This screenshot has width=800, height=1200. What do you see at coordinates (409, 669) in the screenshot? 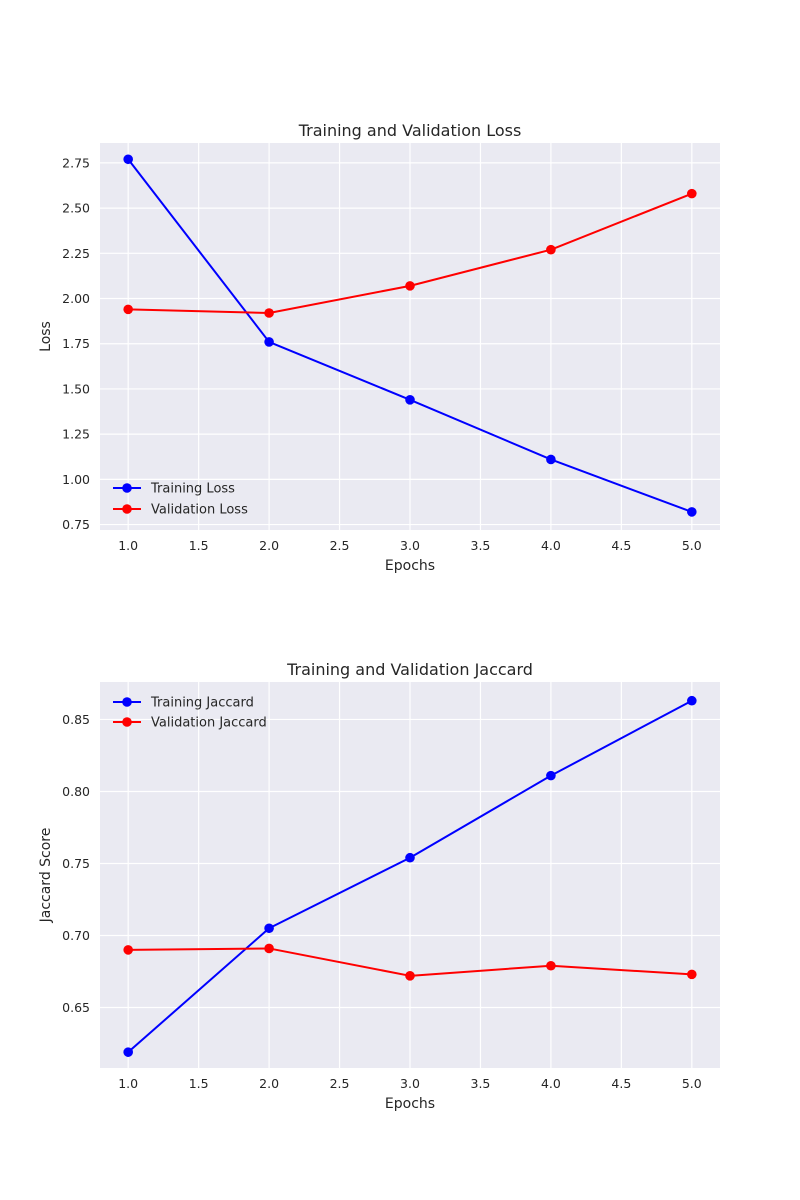
I see `chart-title: Training and Validation Jaccard` at bounding box center [409, 669].